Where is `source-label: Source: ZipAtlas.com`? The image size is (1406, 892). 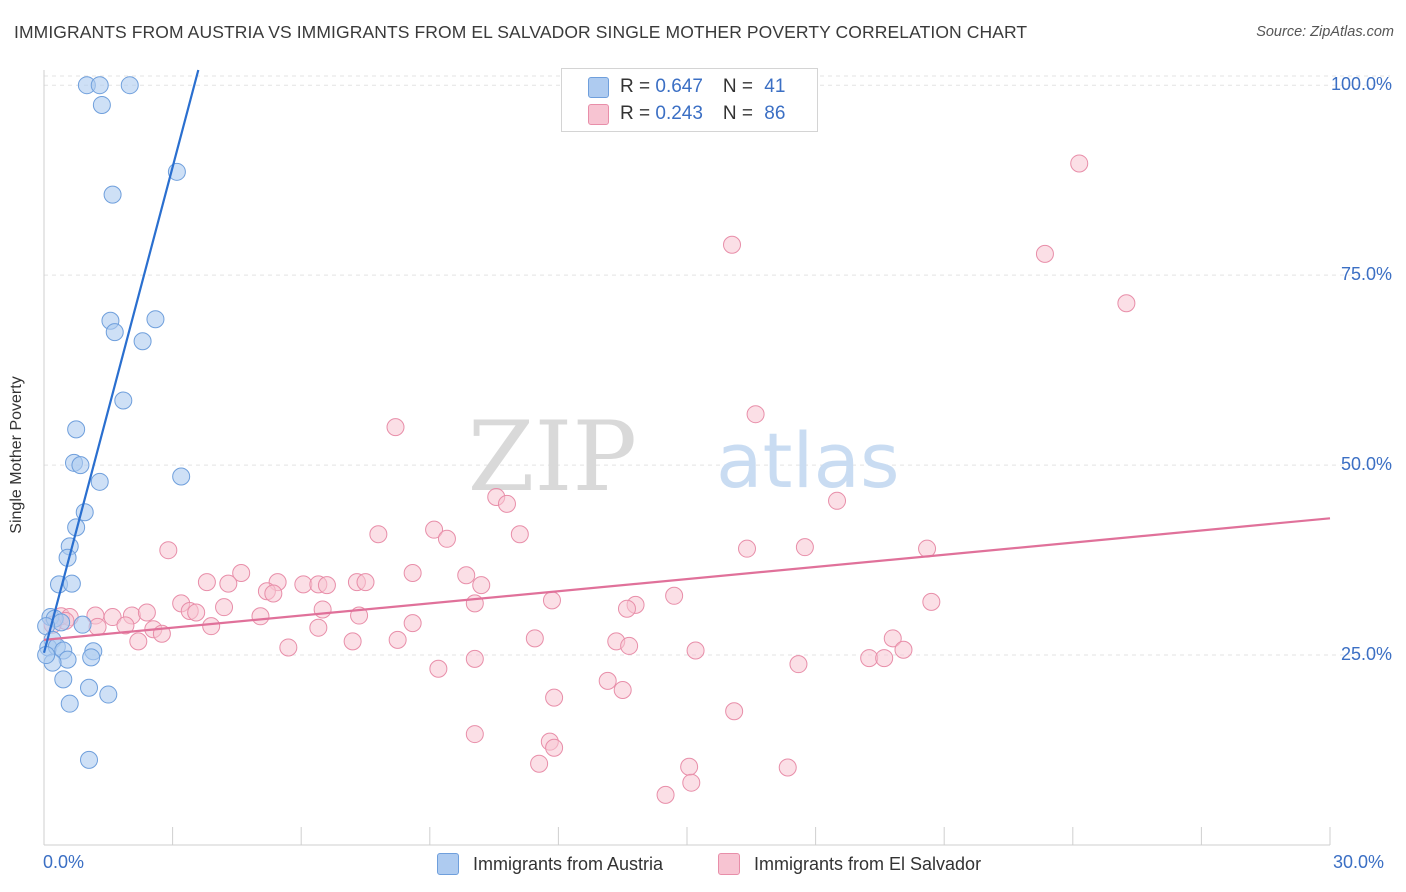
source-label: Source: ZipAtlas.com is located at coordinates (1325, 32).